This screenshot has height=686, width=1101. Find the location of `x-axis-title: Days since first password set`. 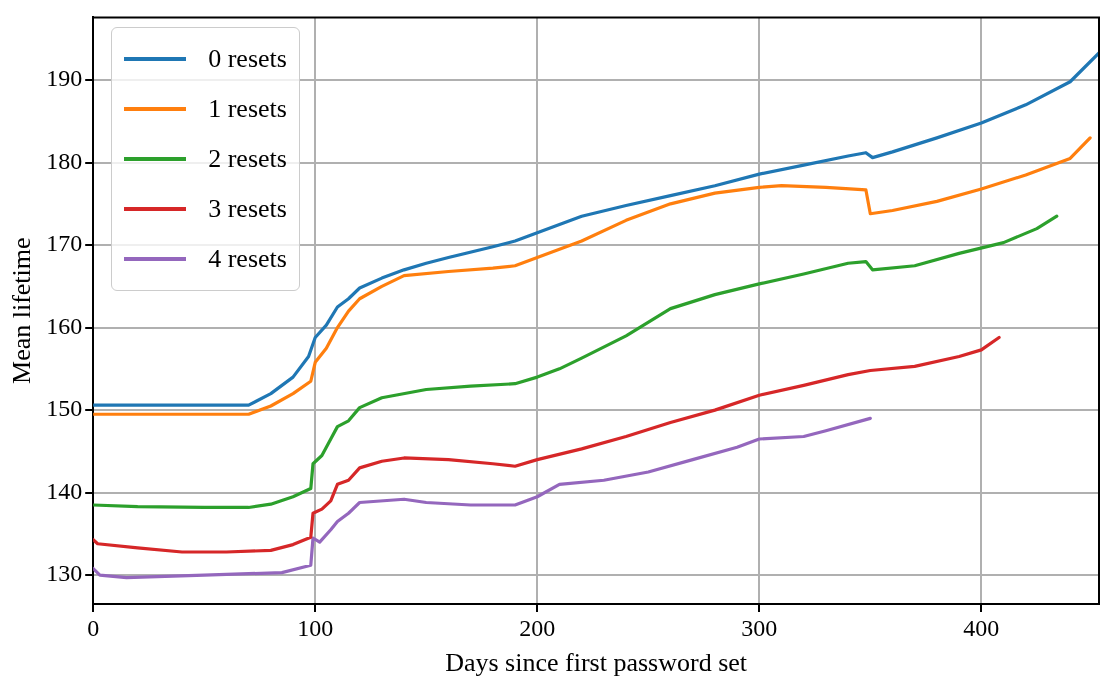

x-axis-title: Days since first password set is located at coordinates (596, 663).